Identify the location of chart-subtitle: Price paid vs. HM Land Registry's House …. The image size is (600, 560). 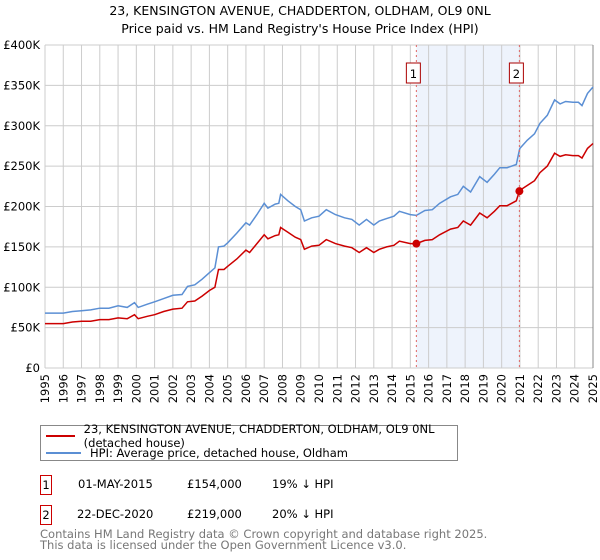
(299, 28).